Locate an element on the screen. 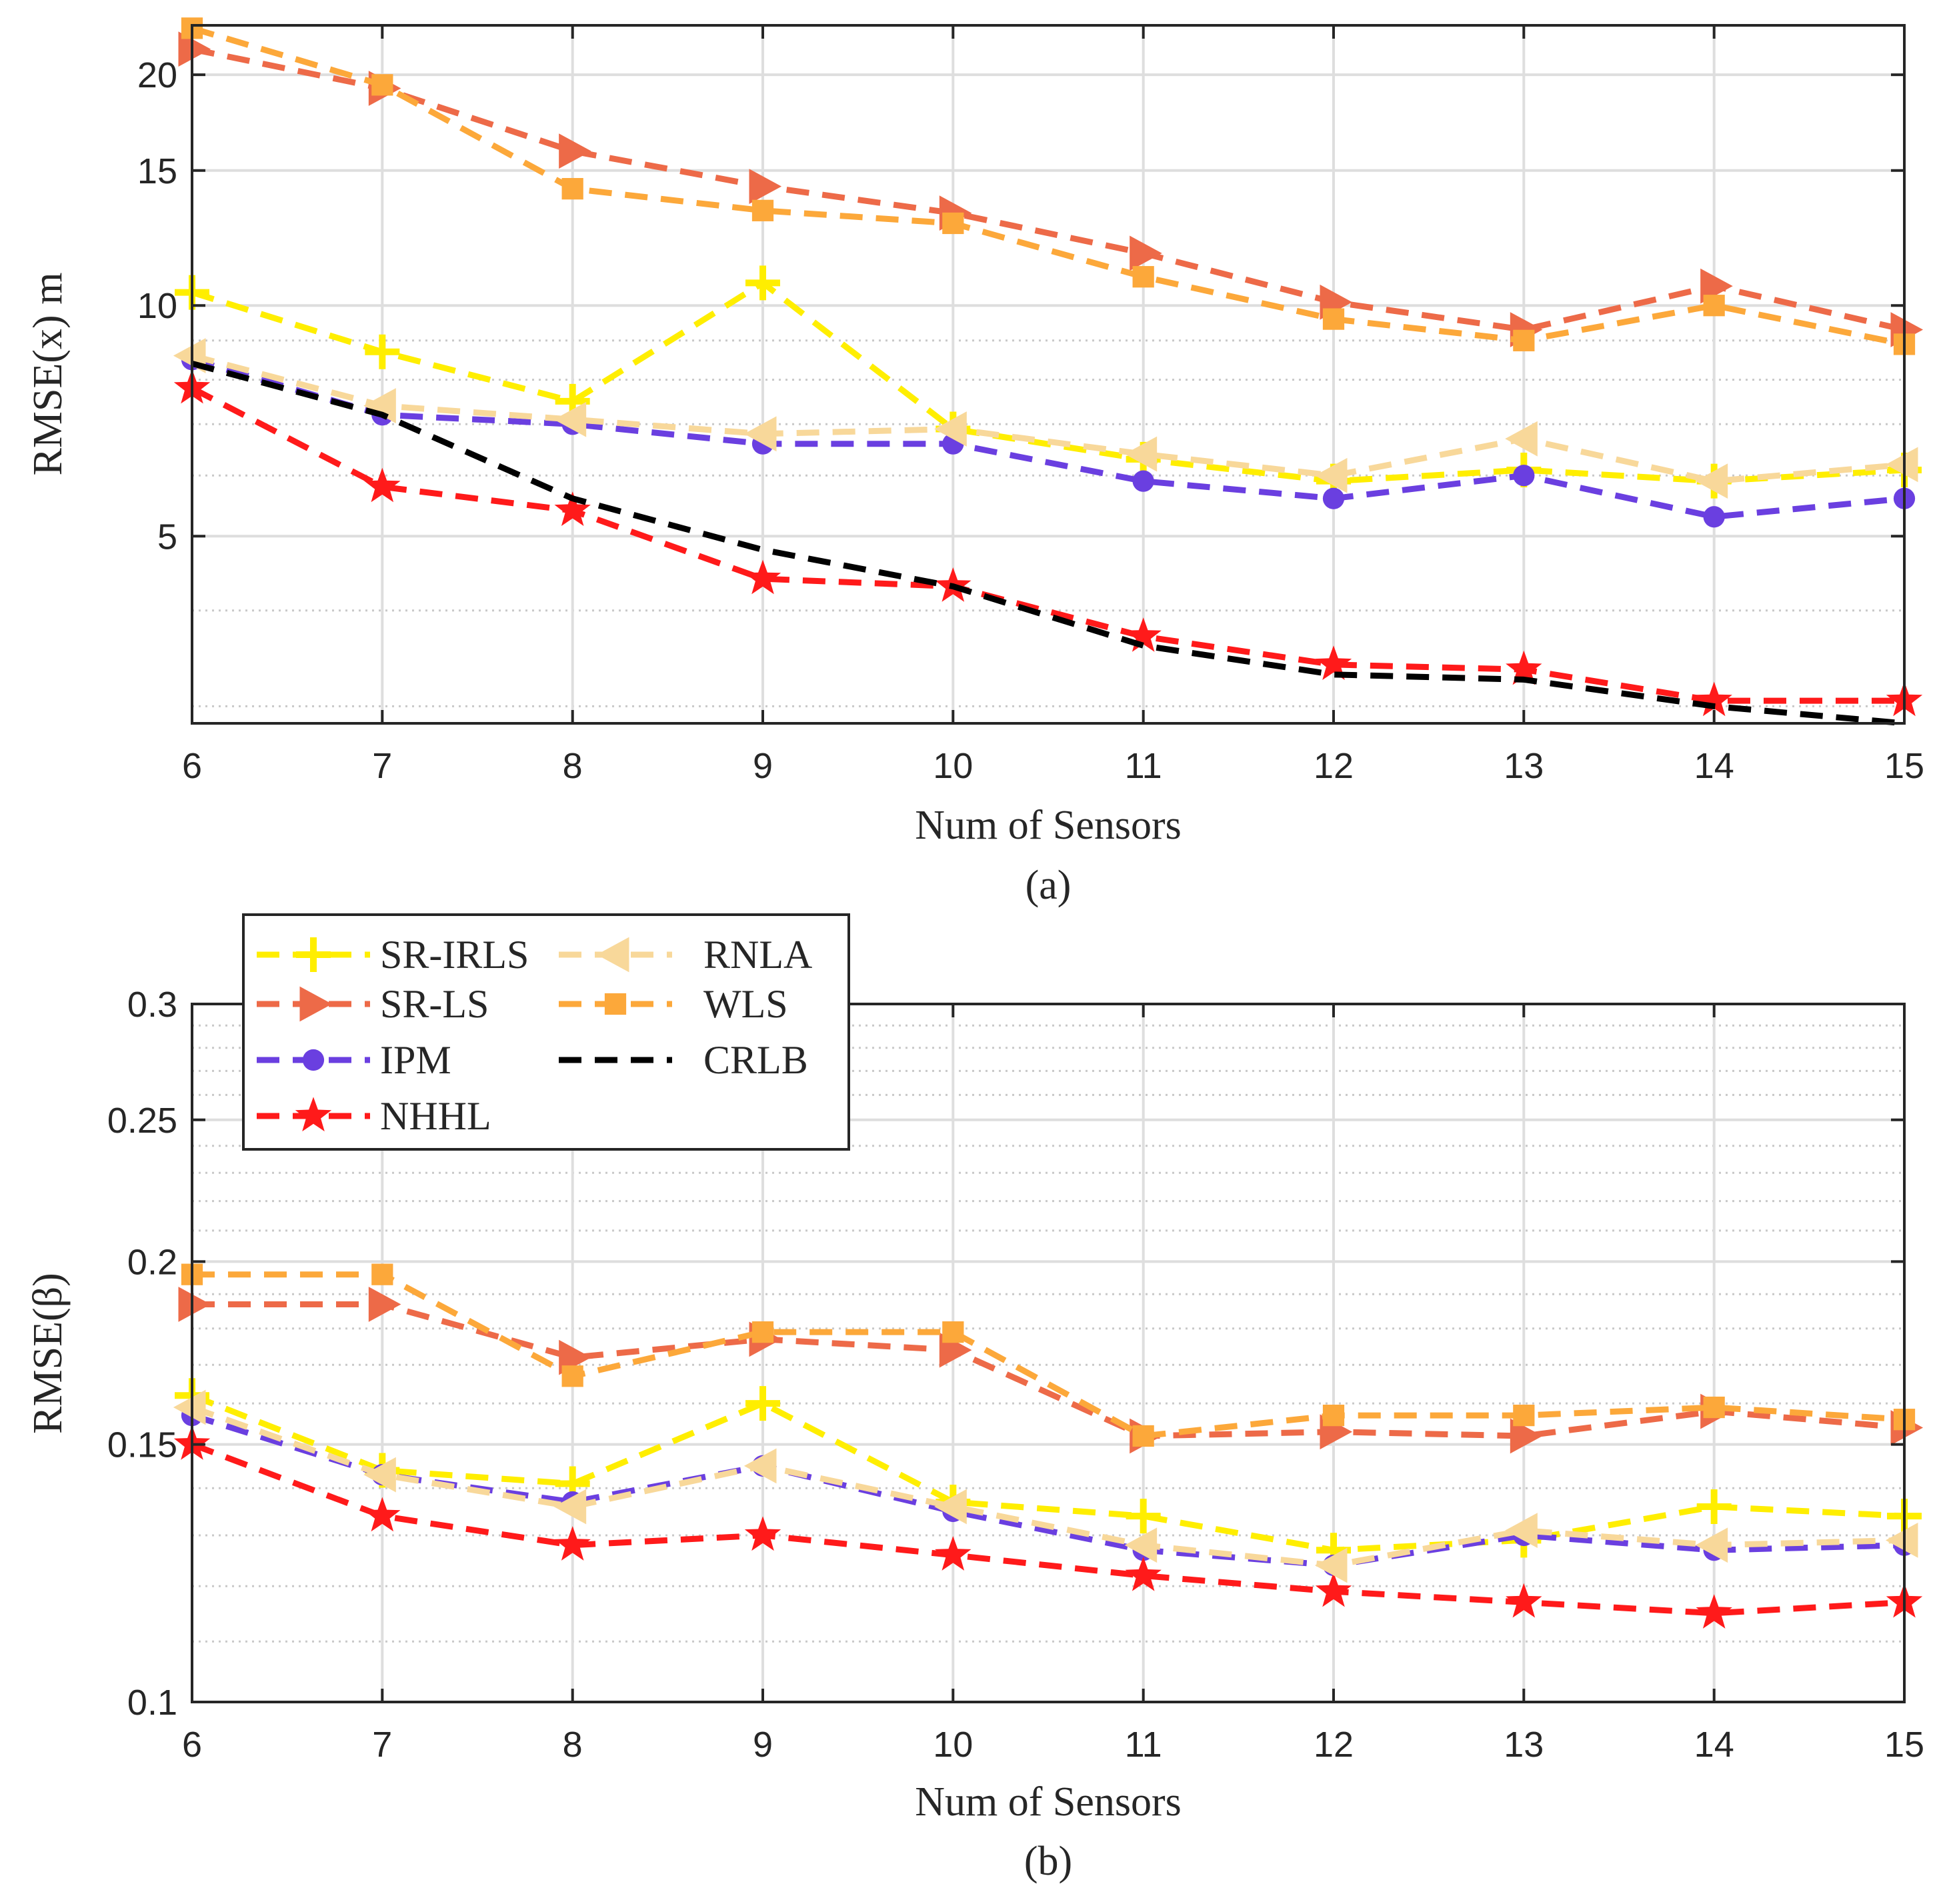 The width and height of the screenshot is (1945, 1904). panel-a-x-tick-label: 9 is located at coordinates (763, 766).